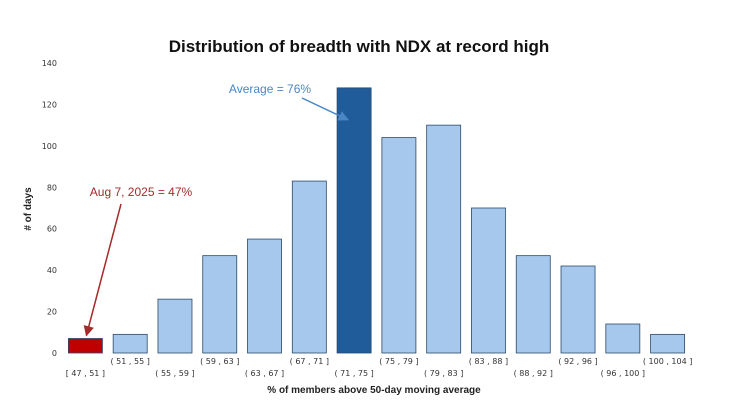  I want to click on average-arrow, so click(325, 109).